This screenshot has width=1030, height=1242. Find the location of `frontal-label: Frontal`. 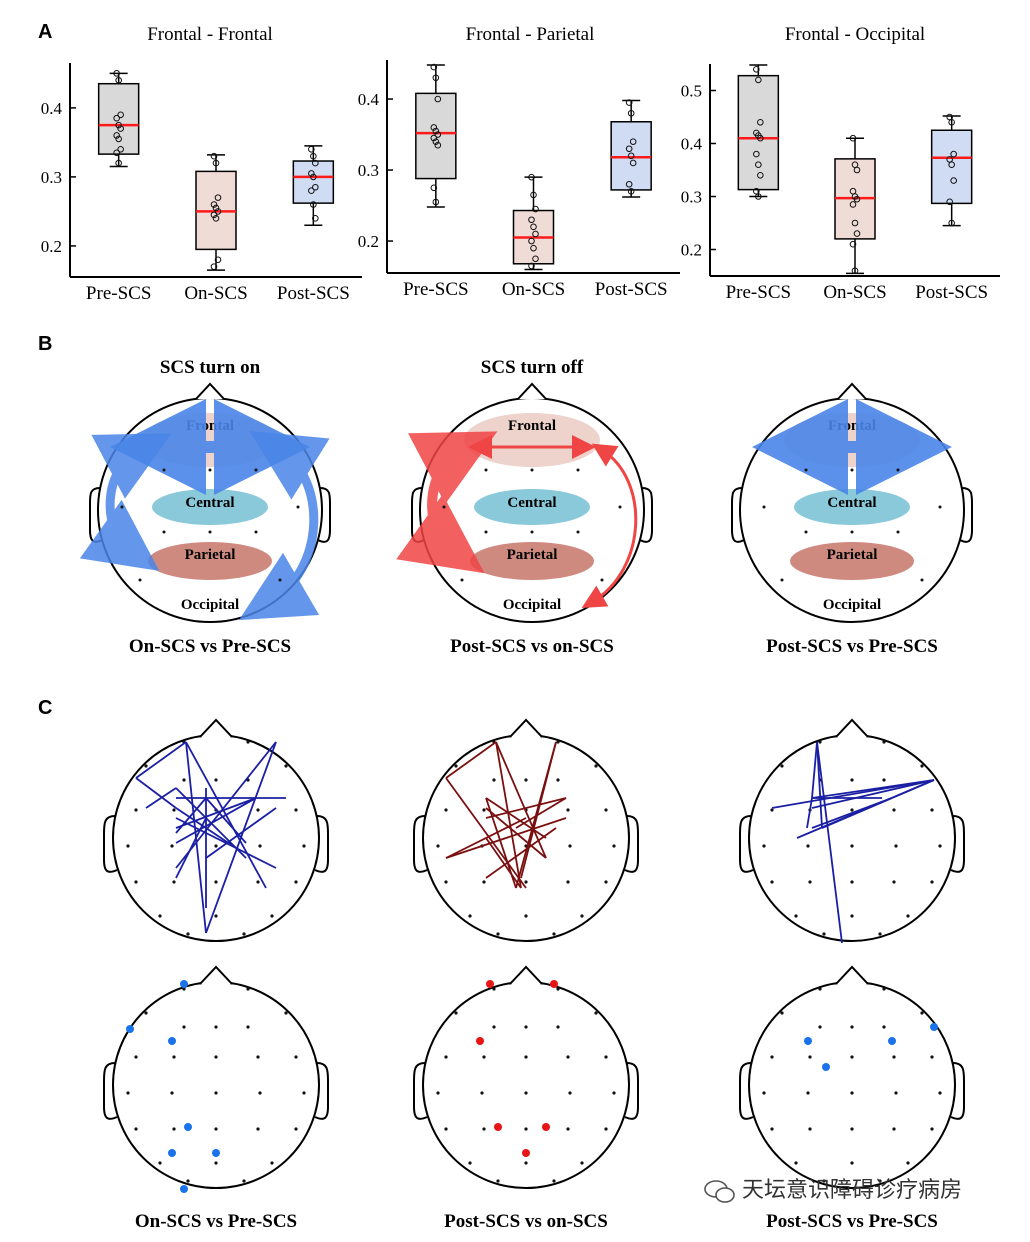

frontal-label: Frontal is located at coordinates (852, 426).